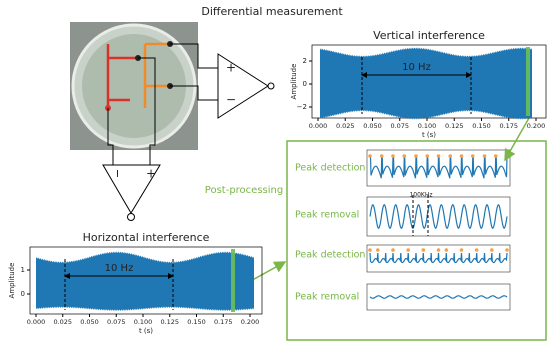  I want to click on y-tick-label: −2, so click(302, 107).